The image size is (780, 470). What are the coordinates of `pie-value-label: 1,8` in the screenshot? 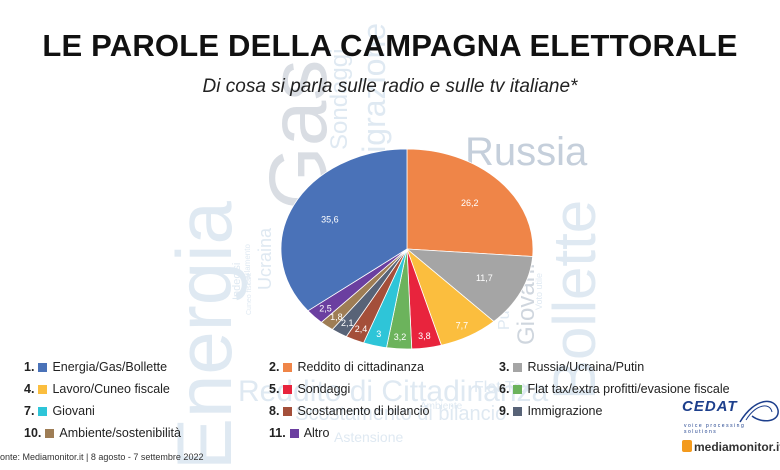 It's located at (336, 317).